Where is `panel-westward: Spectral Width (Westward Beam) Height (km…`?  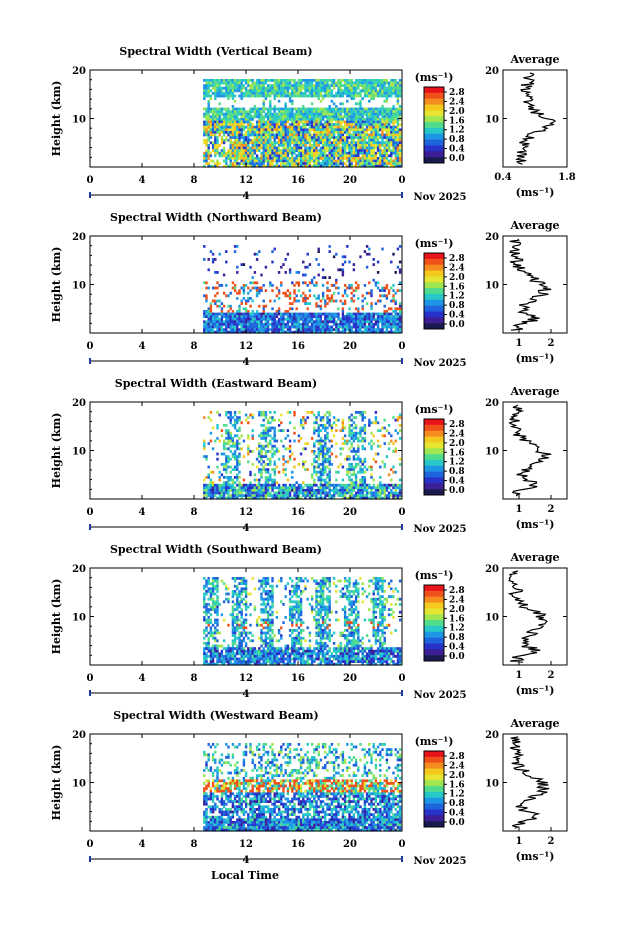
panel-westward: Spectral Width (Westward Beam) Height (km… is located at coordinates (309, 788).